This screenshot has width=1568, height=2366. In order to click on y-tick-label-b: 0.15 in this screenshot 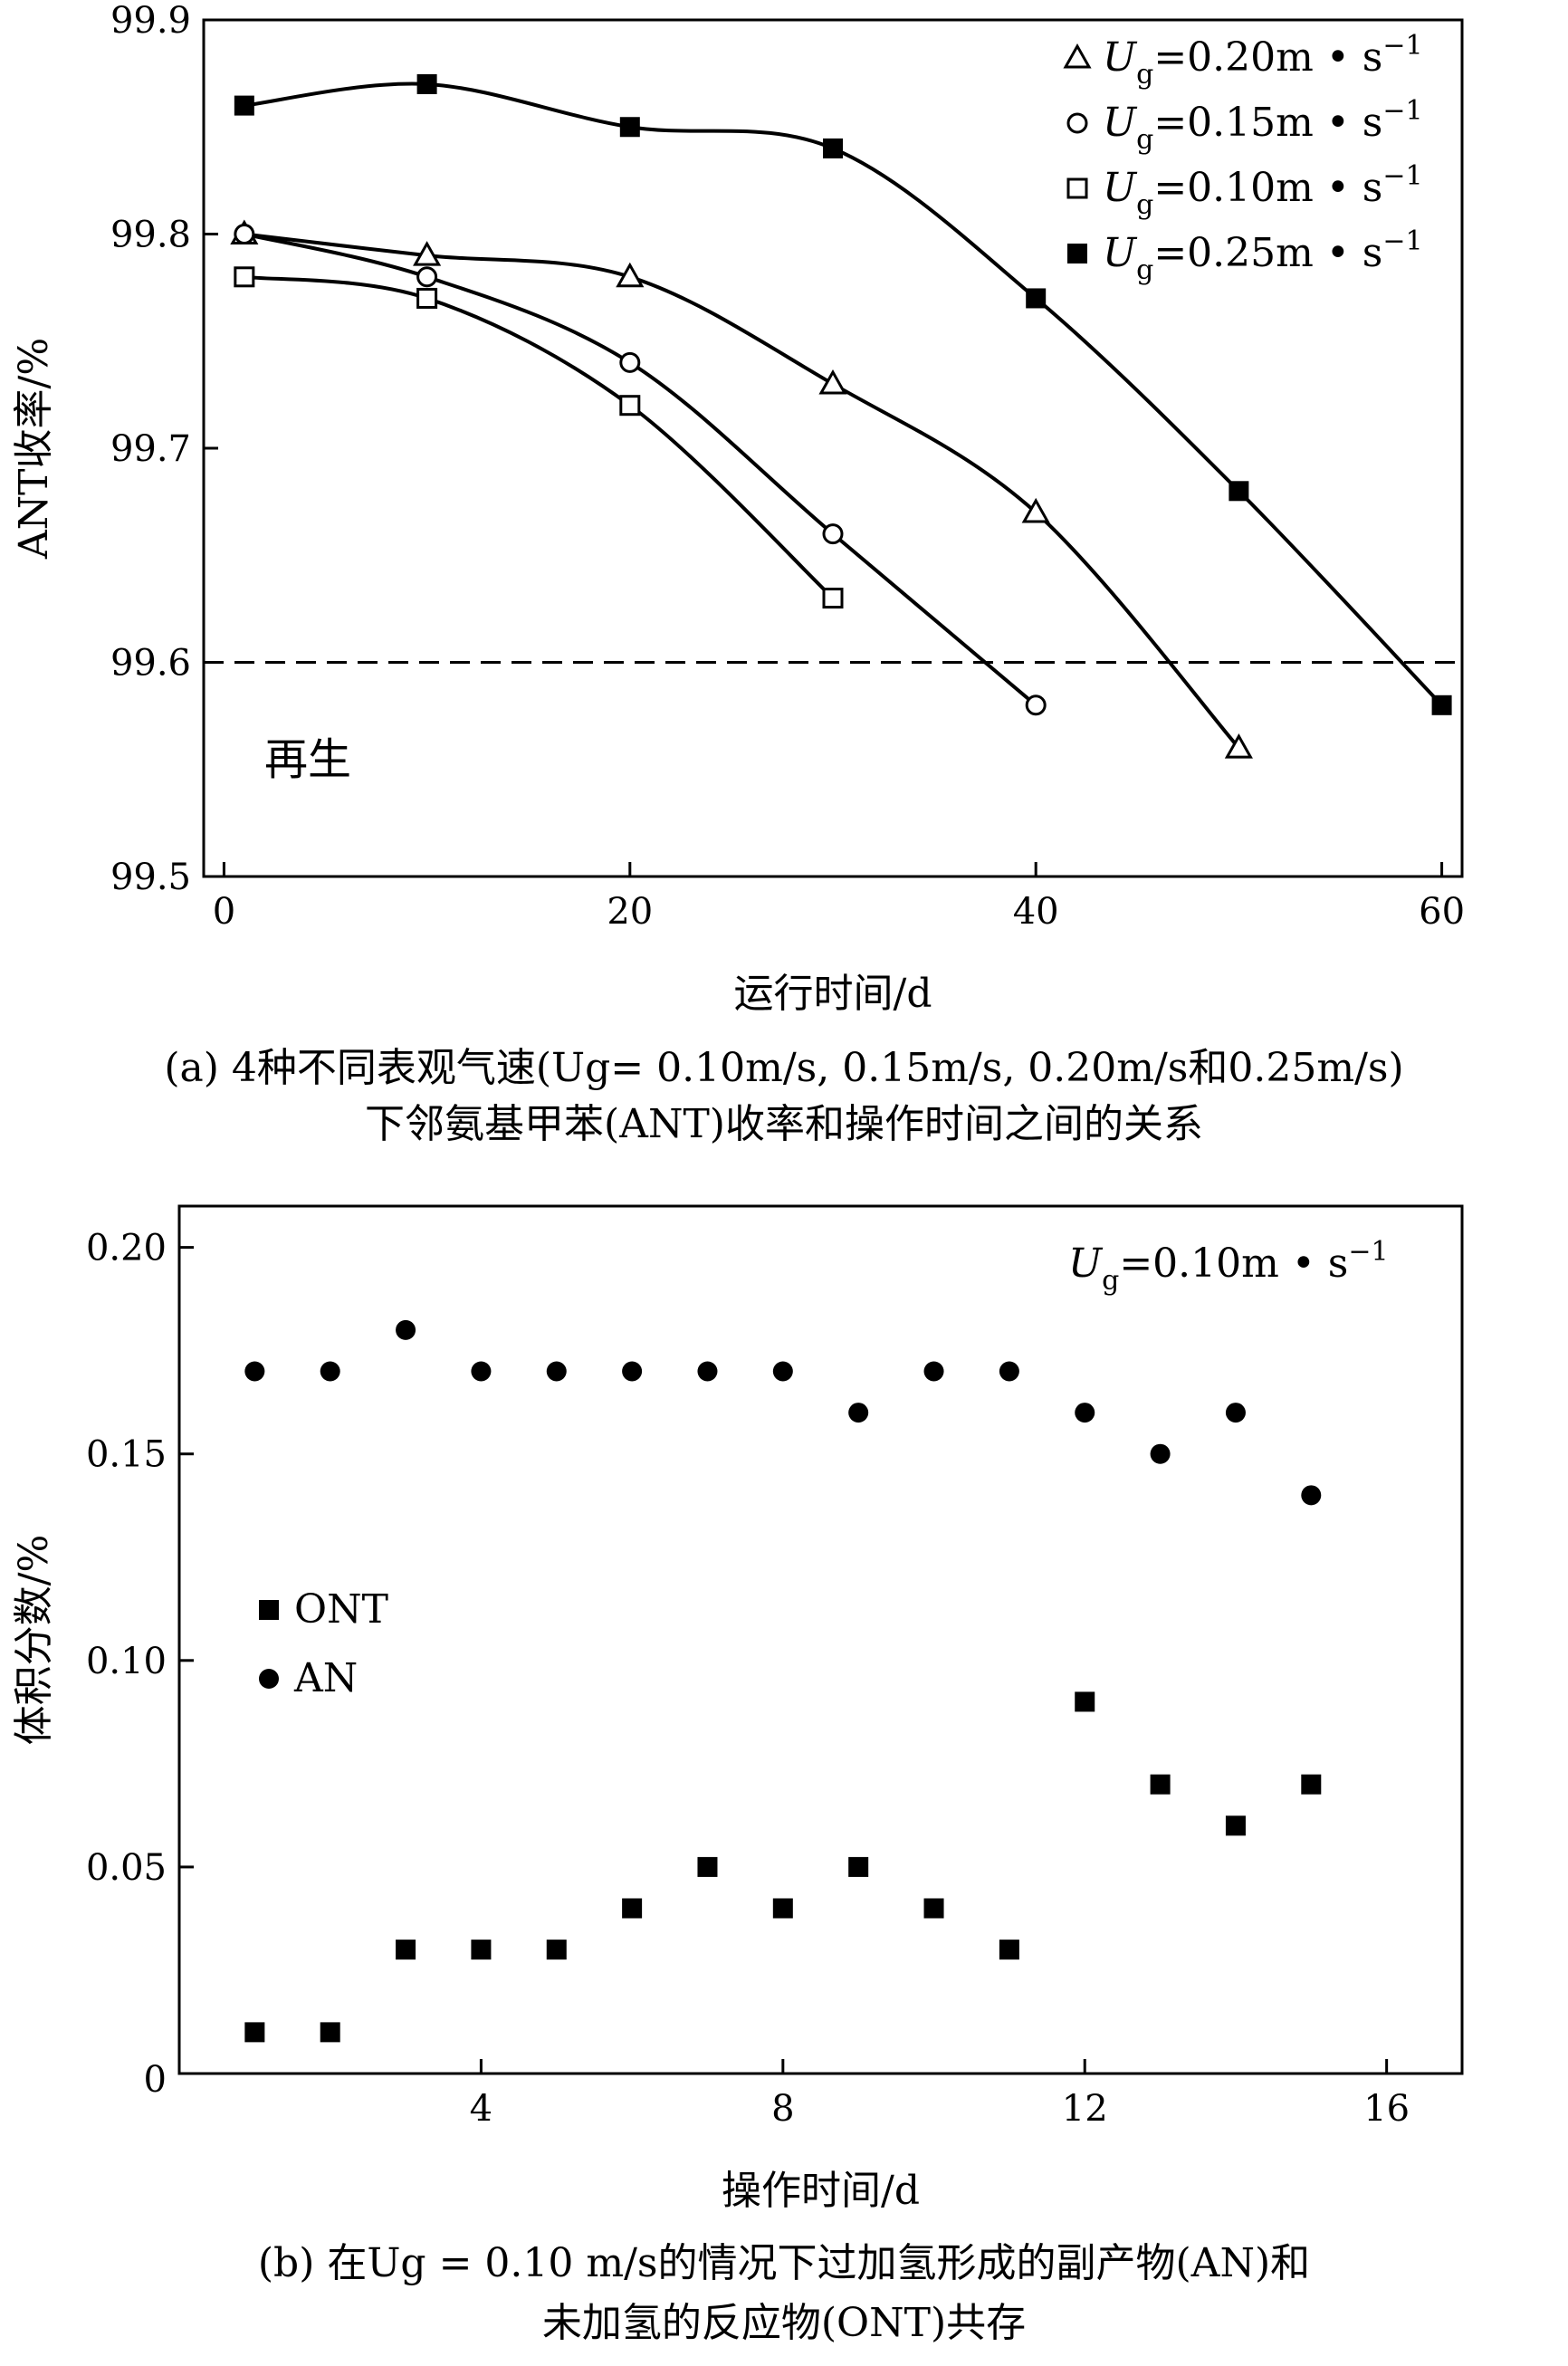, I will do `click(126, 1455)`.